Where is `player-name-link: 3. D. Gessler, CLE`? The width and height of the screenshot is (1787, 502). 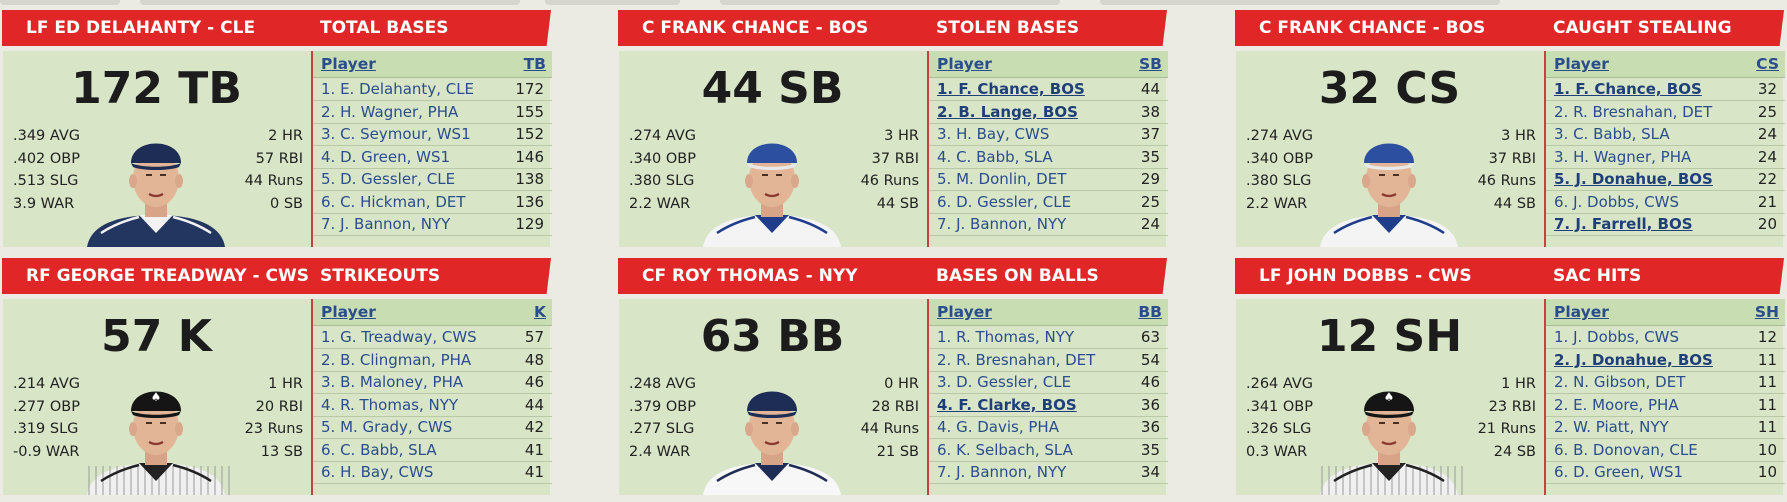 player-name-link: 3. D. Gessler, CLE is located at coordinates (1004, 382).